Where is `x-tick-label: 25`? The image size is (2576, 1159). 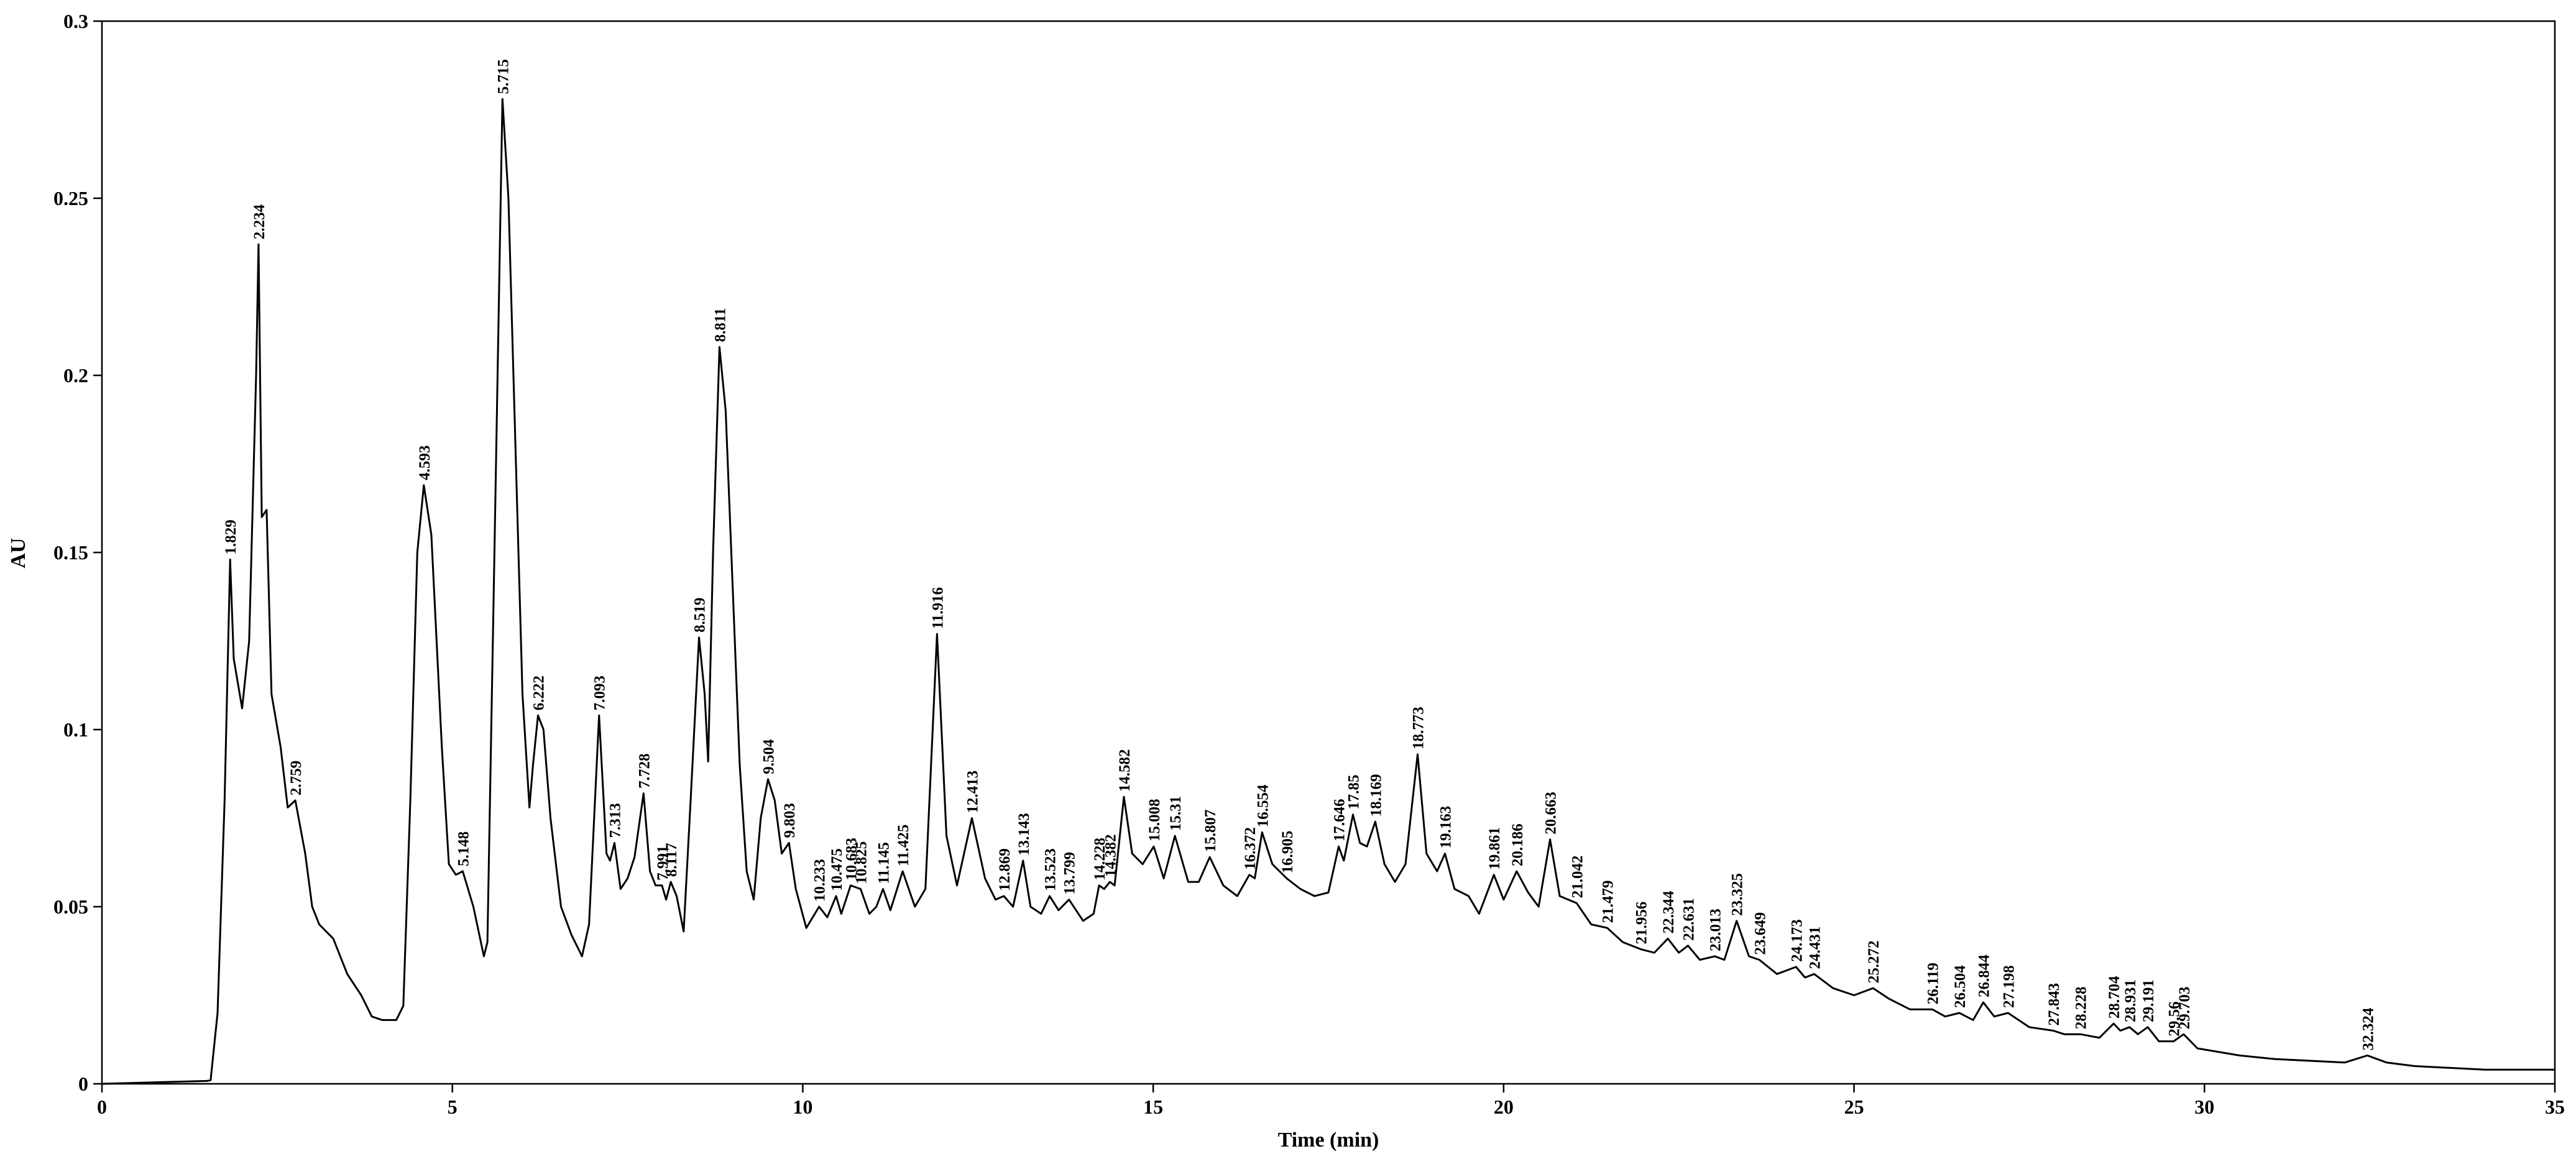 x-tick-label: 25 is located at coordinates (1854, 1107).